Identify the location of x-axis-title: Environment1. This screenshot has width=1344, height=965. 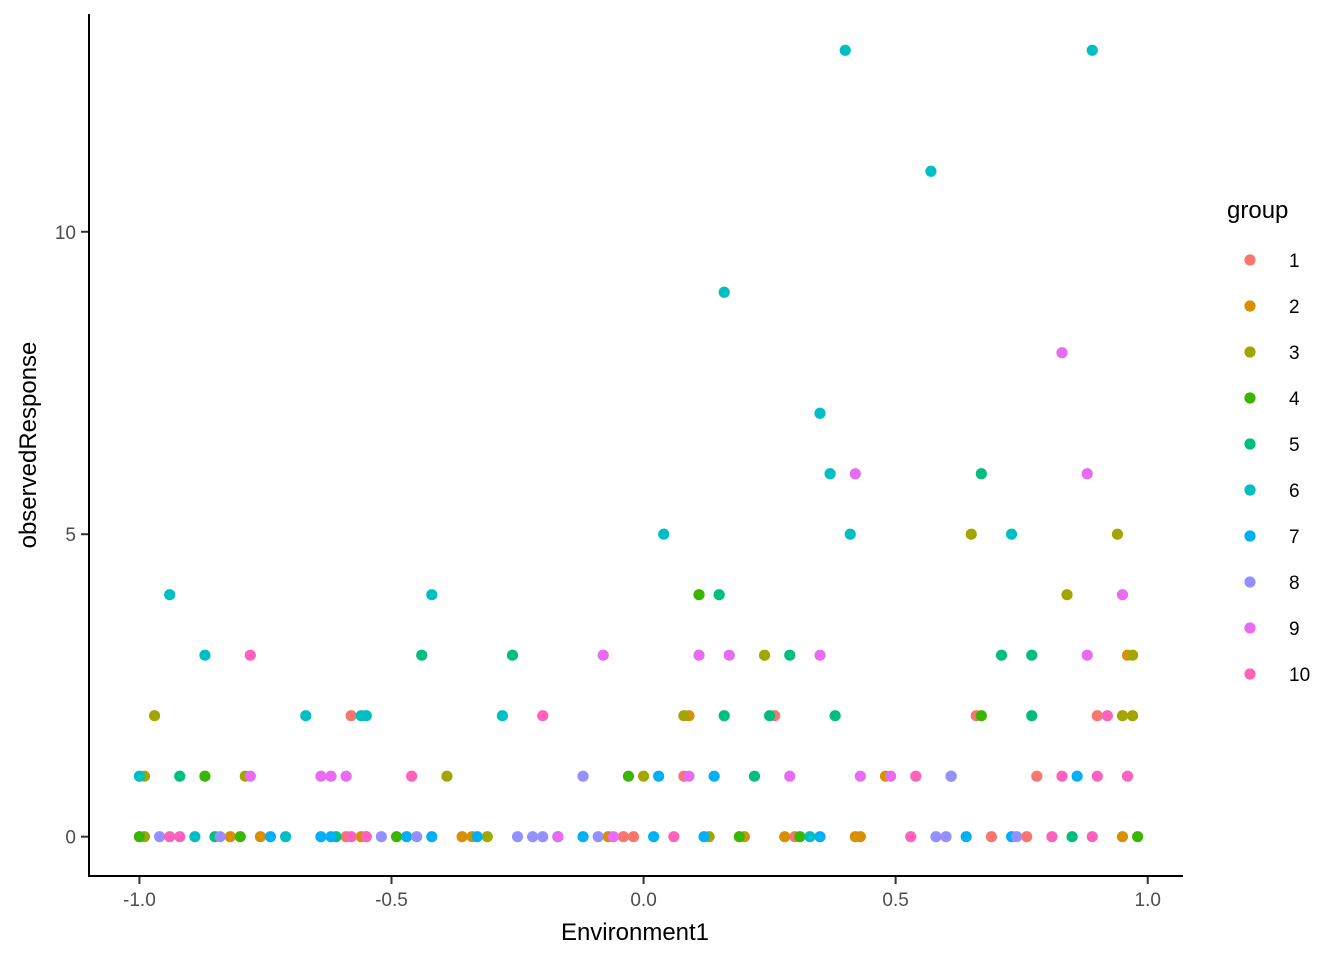
(635, 932).